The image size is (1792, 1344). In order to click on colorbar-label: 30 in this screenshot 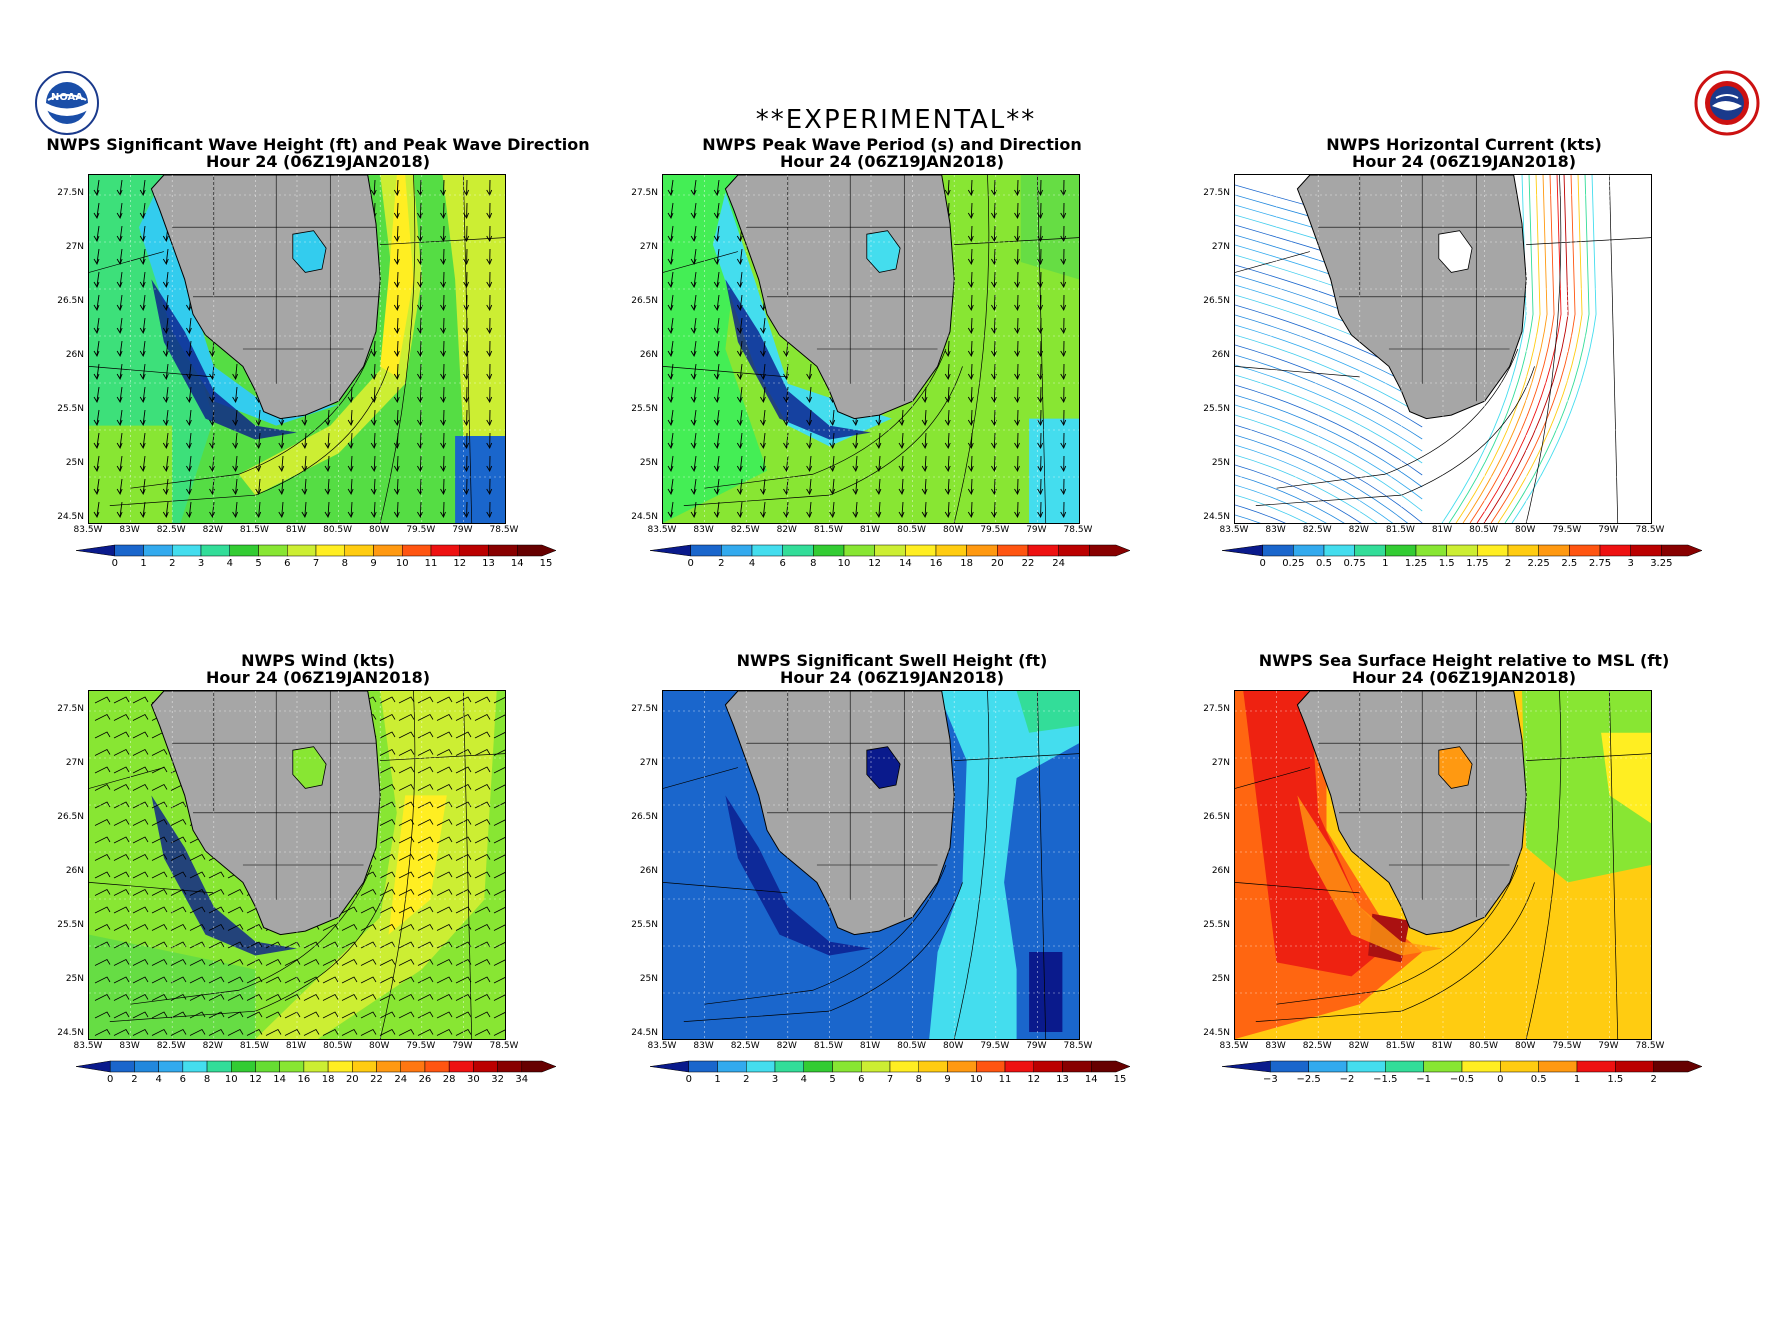, I will do `click(473, 1079)`.